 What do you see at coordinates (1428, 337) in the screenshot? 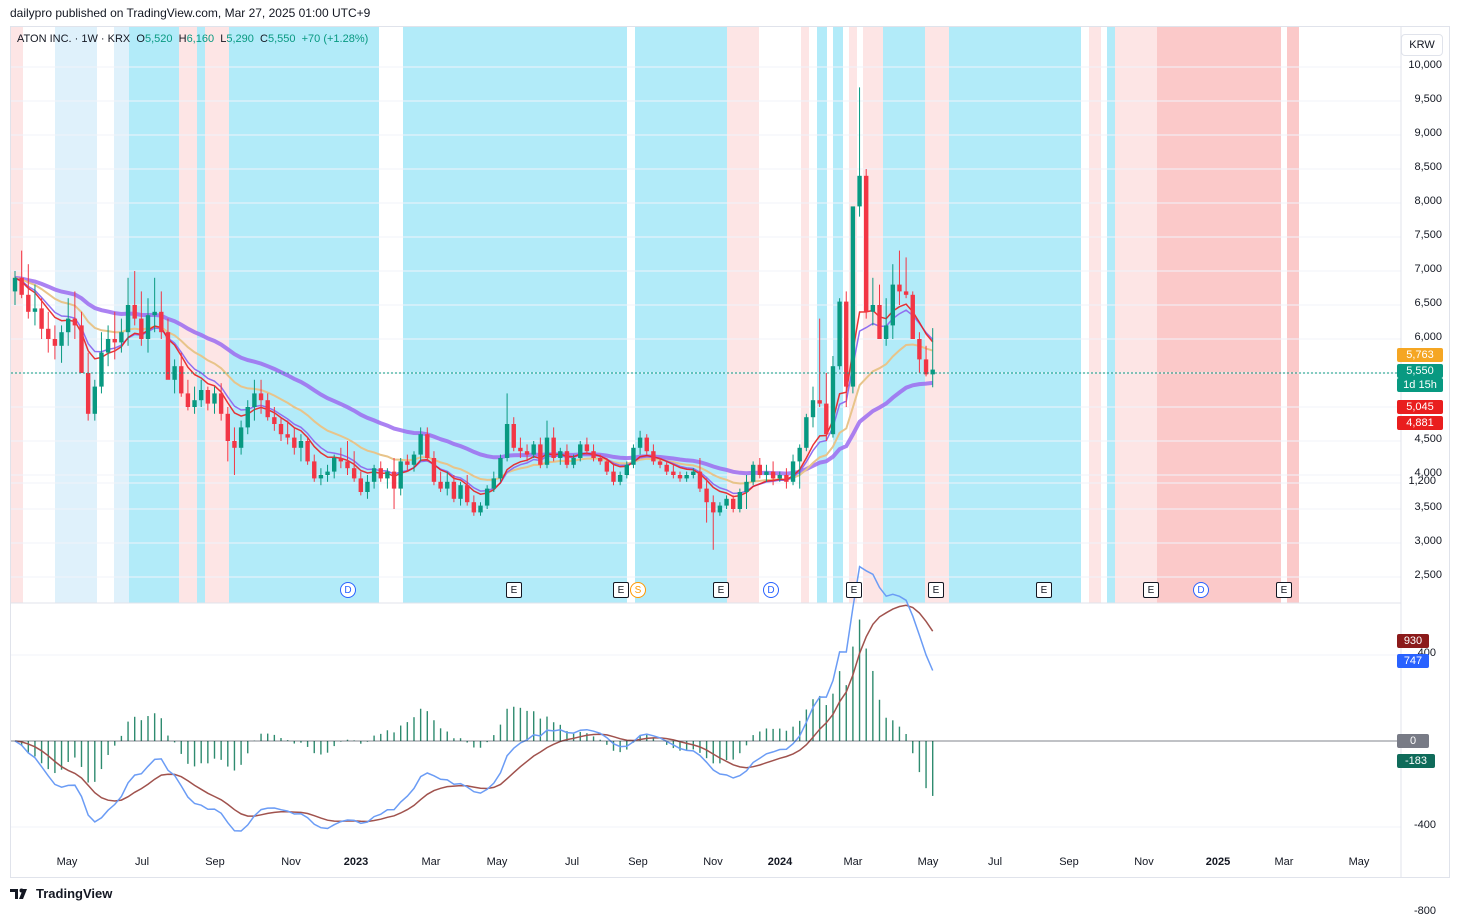
I see `price-tick-label: 6,000` at bounding box center [1428, 337].